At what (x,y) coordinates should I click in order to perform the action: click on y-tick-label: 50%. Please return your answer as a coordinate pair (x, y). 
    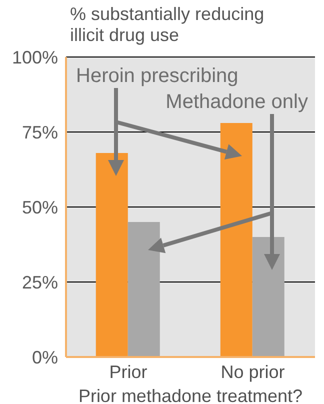
    Looking at the image, I should click on (40, 207).